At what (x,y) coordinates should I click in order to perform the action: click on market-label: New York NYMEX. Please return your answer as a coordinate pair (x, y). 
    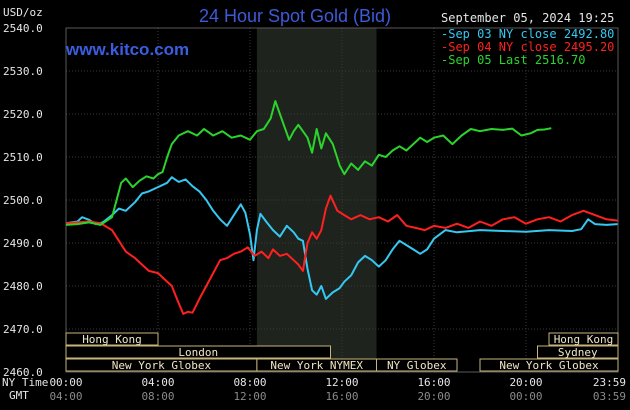
    Looking at the image, I should click on (316, 365).